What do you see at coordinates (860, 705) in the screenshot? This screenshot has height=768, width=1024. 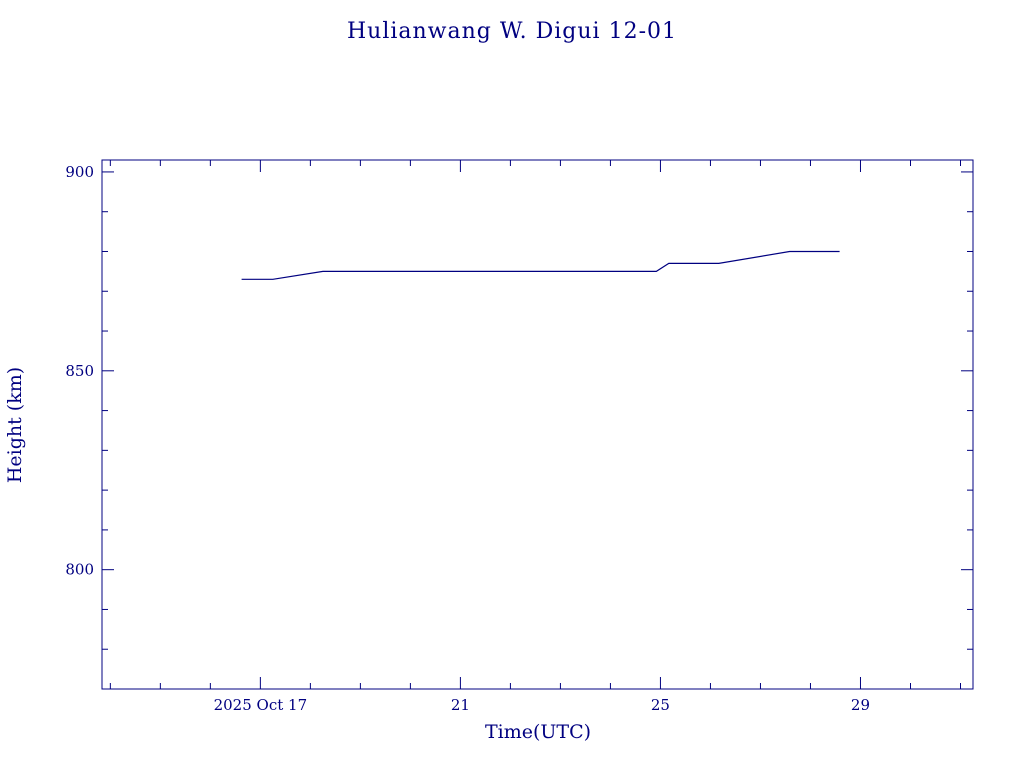 I see `x-tick-label: 29` at bounding box center [860, 705].